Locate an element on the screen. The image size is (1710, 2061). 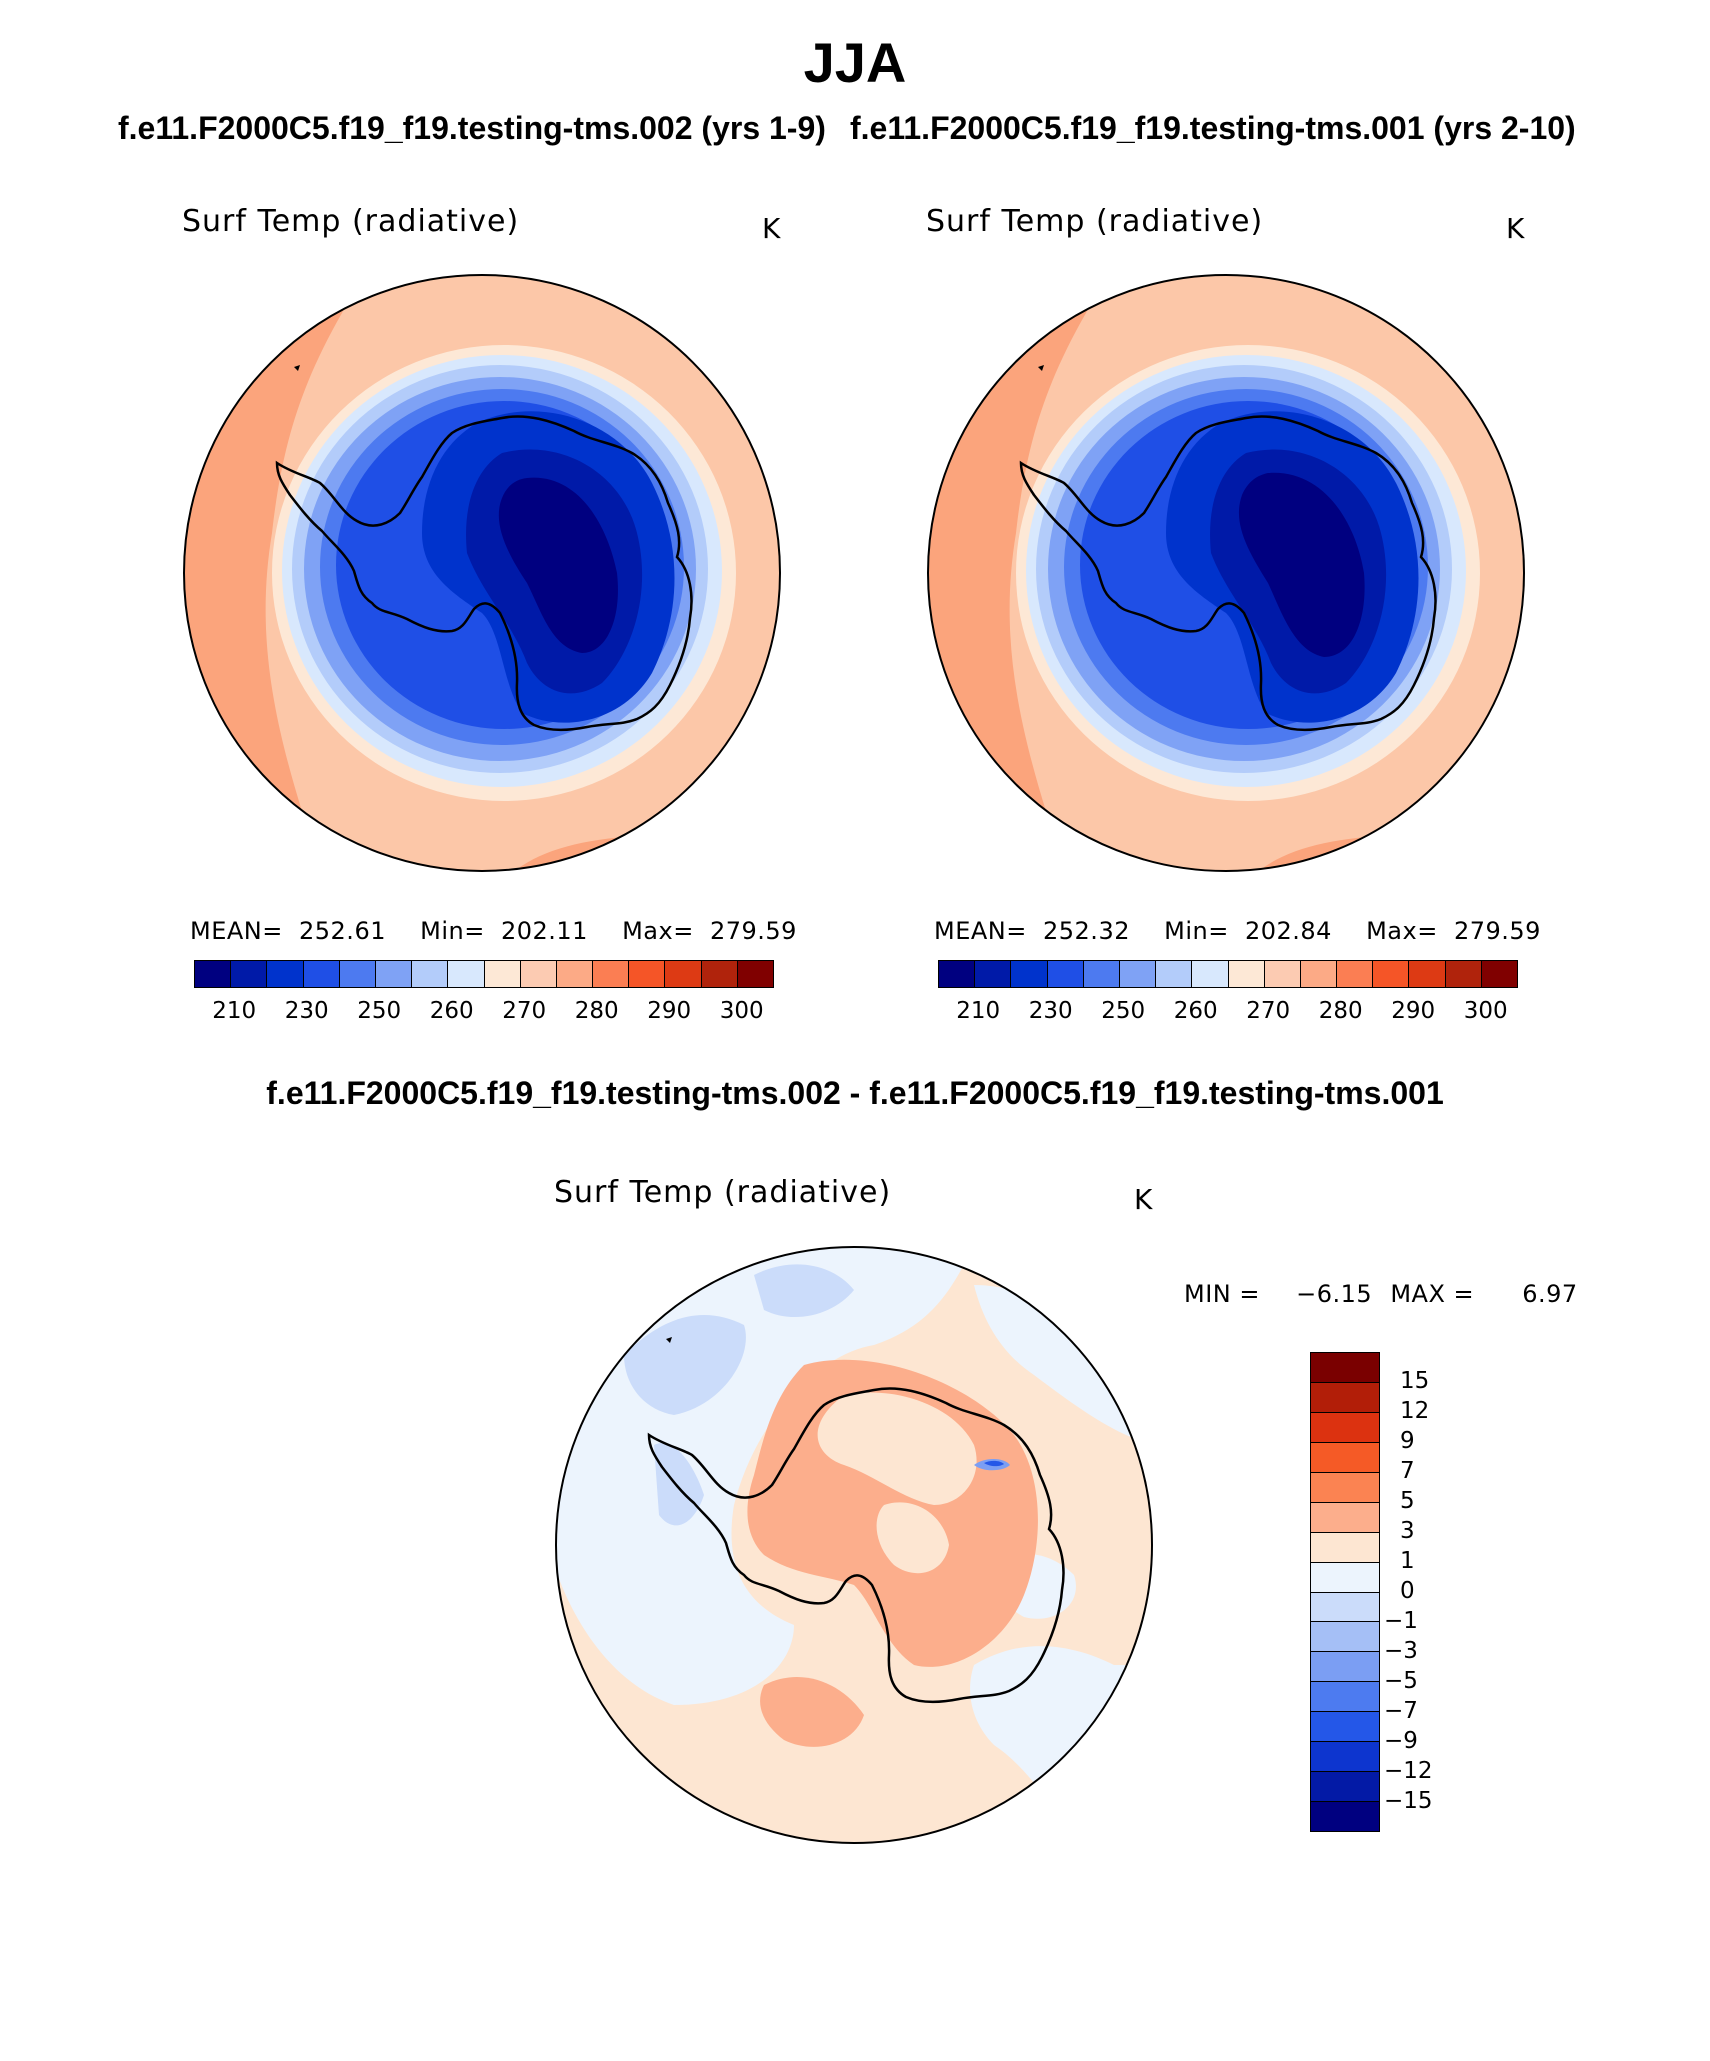
left-mean-value: 252.61 is located at coordinates (342, 931).